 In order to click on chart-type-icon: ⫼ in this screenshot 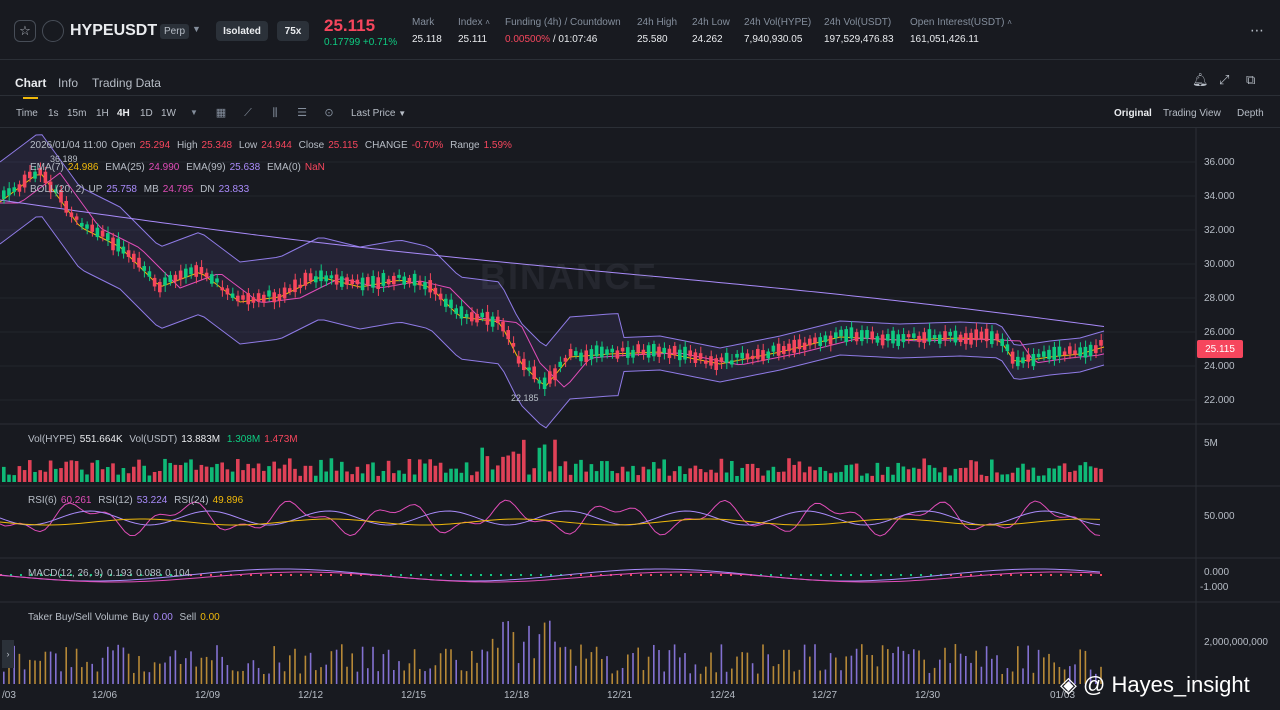, I will do `click(275, 113)`.